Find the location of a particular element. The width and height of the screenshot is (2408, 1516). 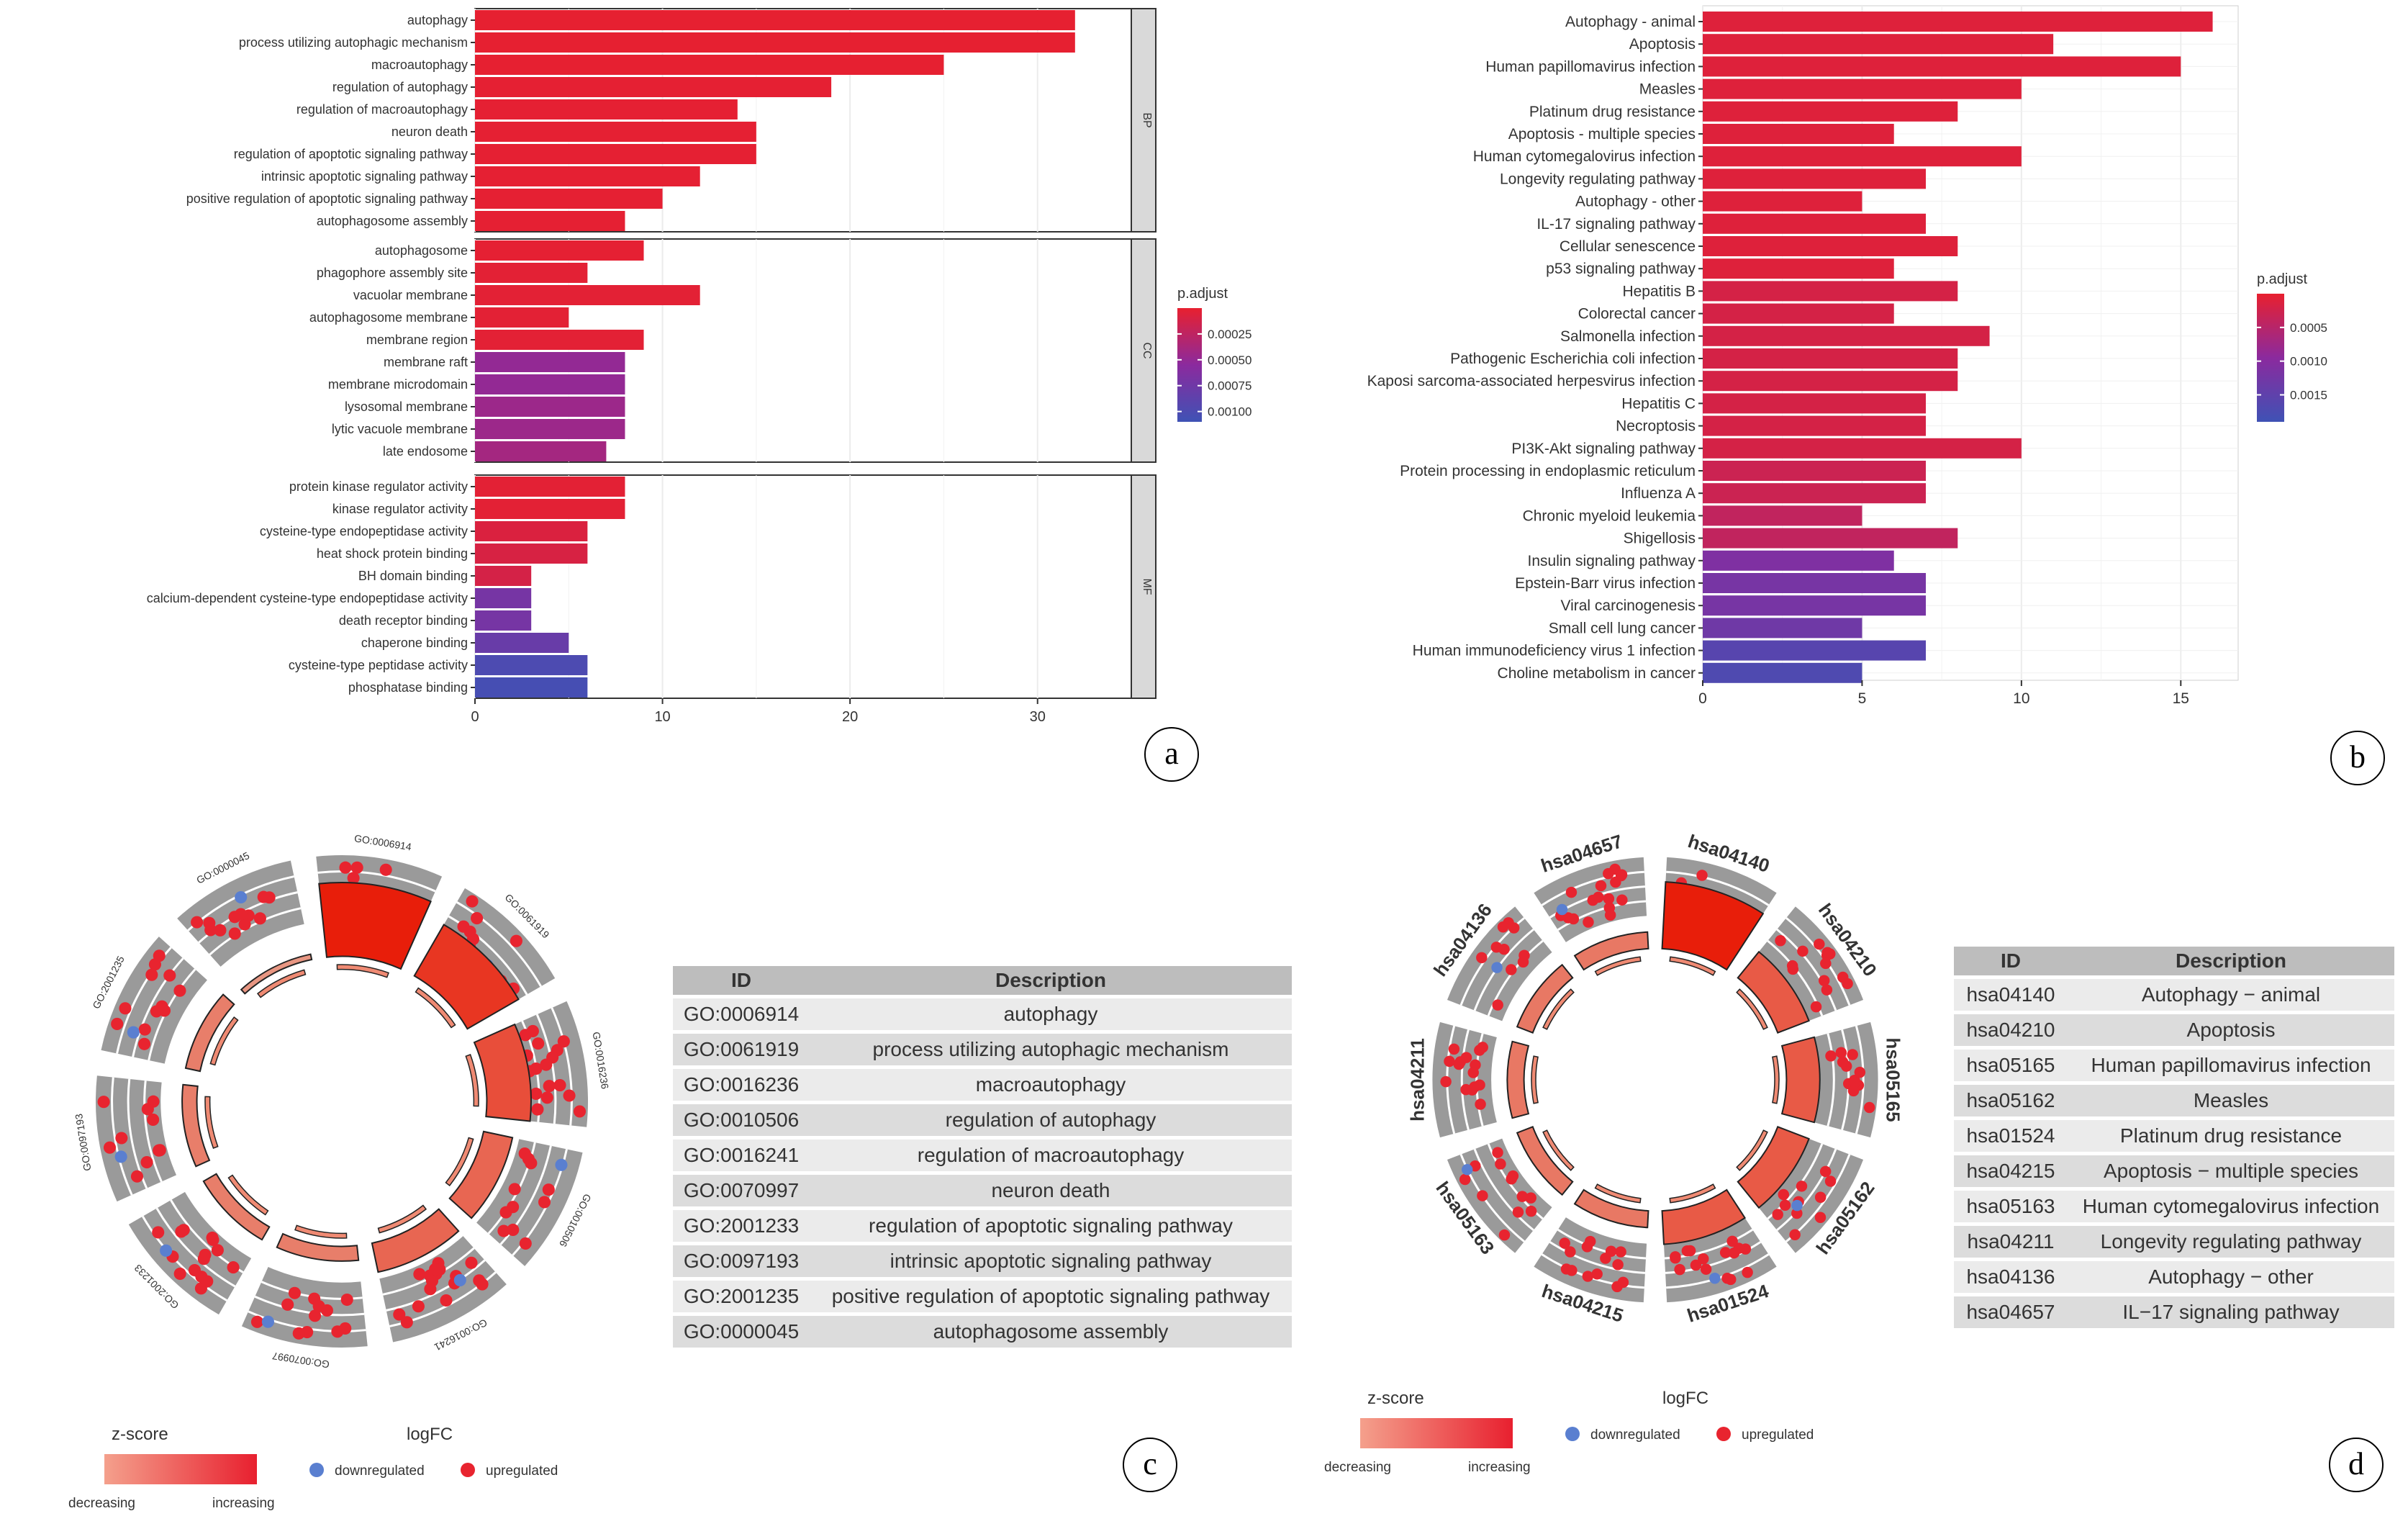

category-label: IL-17 signaling pathway is located at coordinates (1616, 224).